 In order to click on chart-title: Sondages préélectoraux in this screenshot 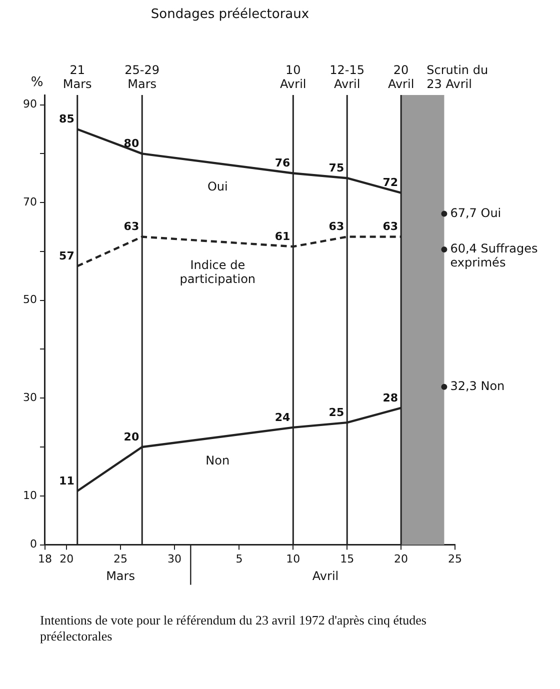, I will do `click(230, 14)`.